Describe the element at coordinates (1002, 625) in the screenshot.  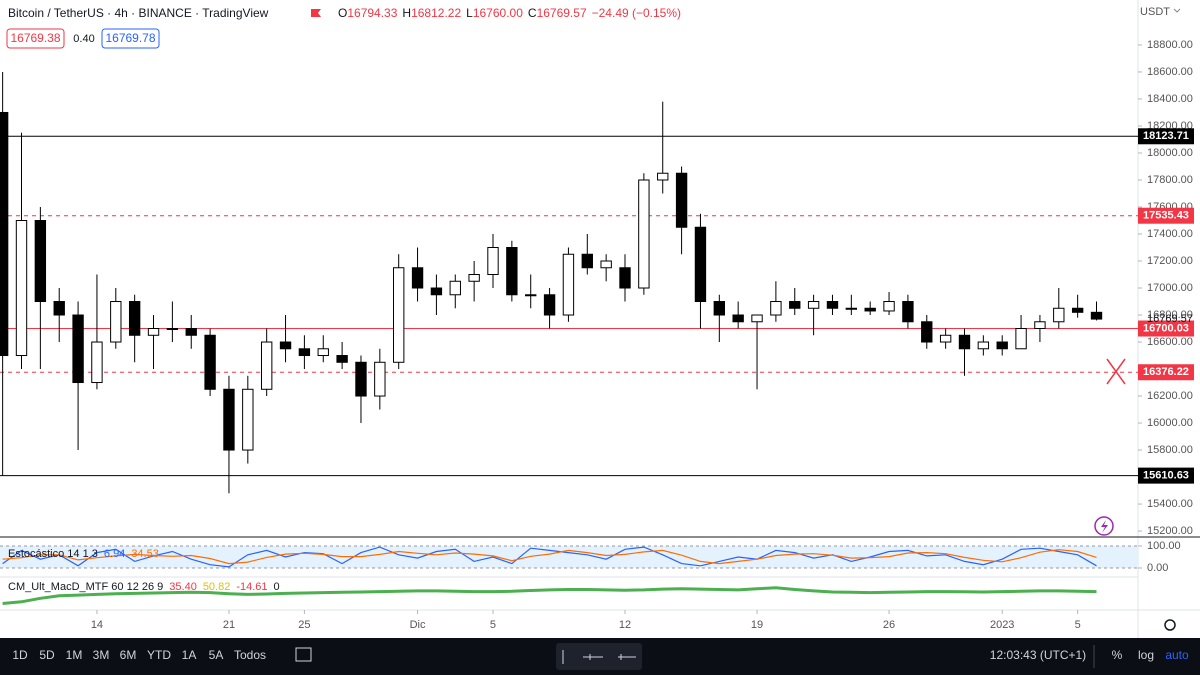
I see `x-tick-label: 2023` at that location.